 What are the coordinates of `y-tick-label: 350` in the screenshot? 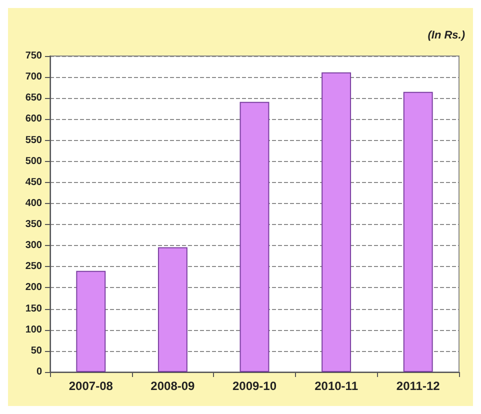 It's located at (33, 224).